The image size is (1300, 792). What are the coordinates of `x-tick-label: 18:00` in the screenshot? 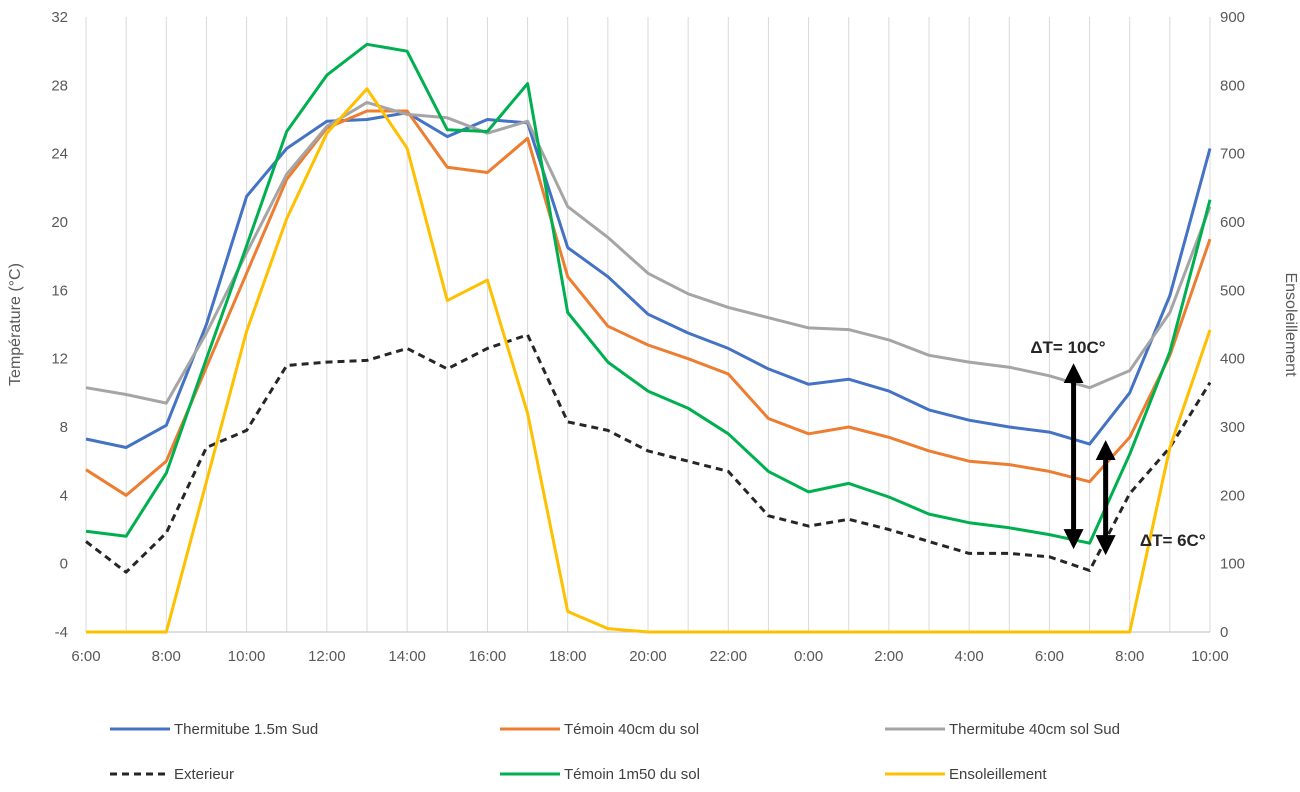 It's located at (568, 656).